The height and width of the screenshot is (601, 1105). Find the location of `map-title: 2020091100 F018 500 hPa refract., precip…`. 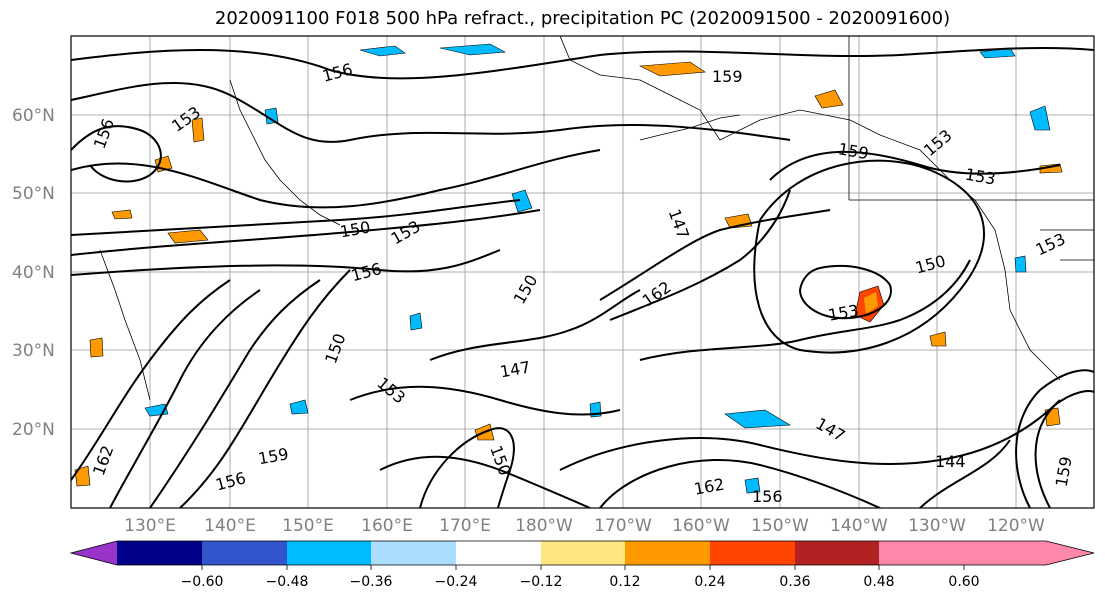

map-title: 2020091100 F018 500 hPa refract., precip… is located at coordinates (582, 18).